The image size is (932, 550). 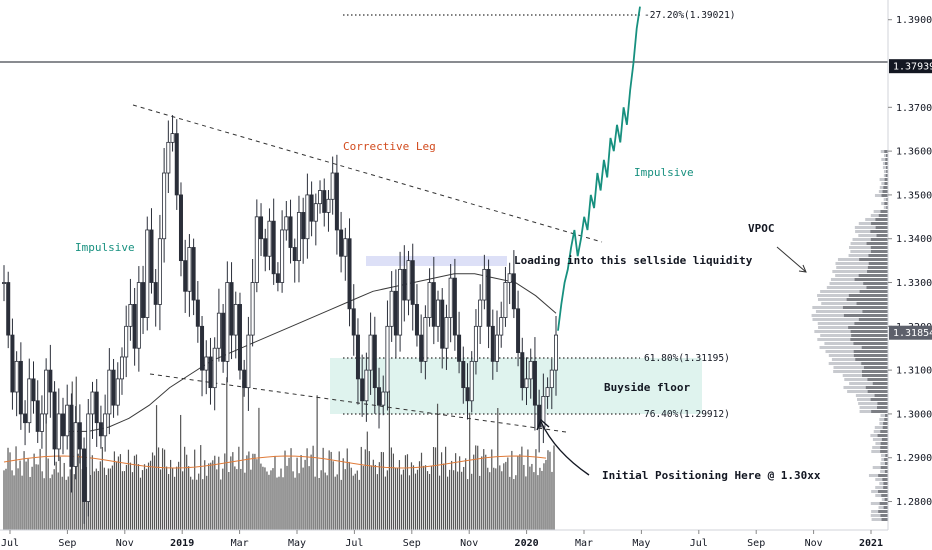 I want to click on y-tick-label: 1.30000, so click(x=914, y=414).